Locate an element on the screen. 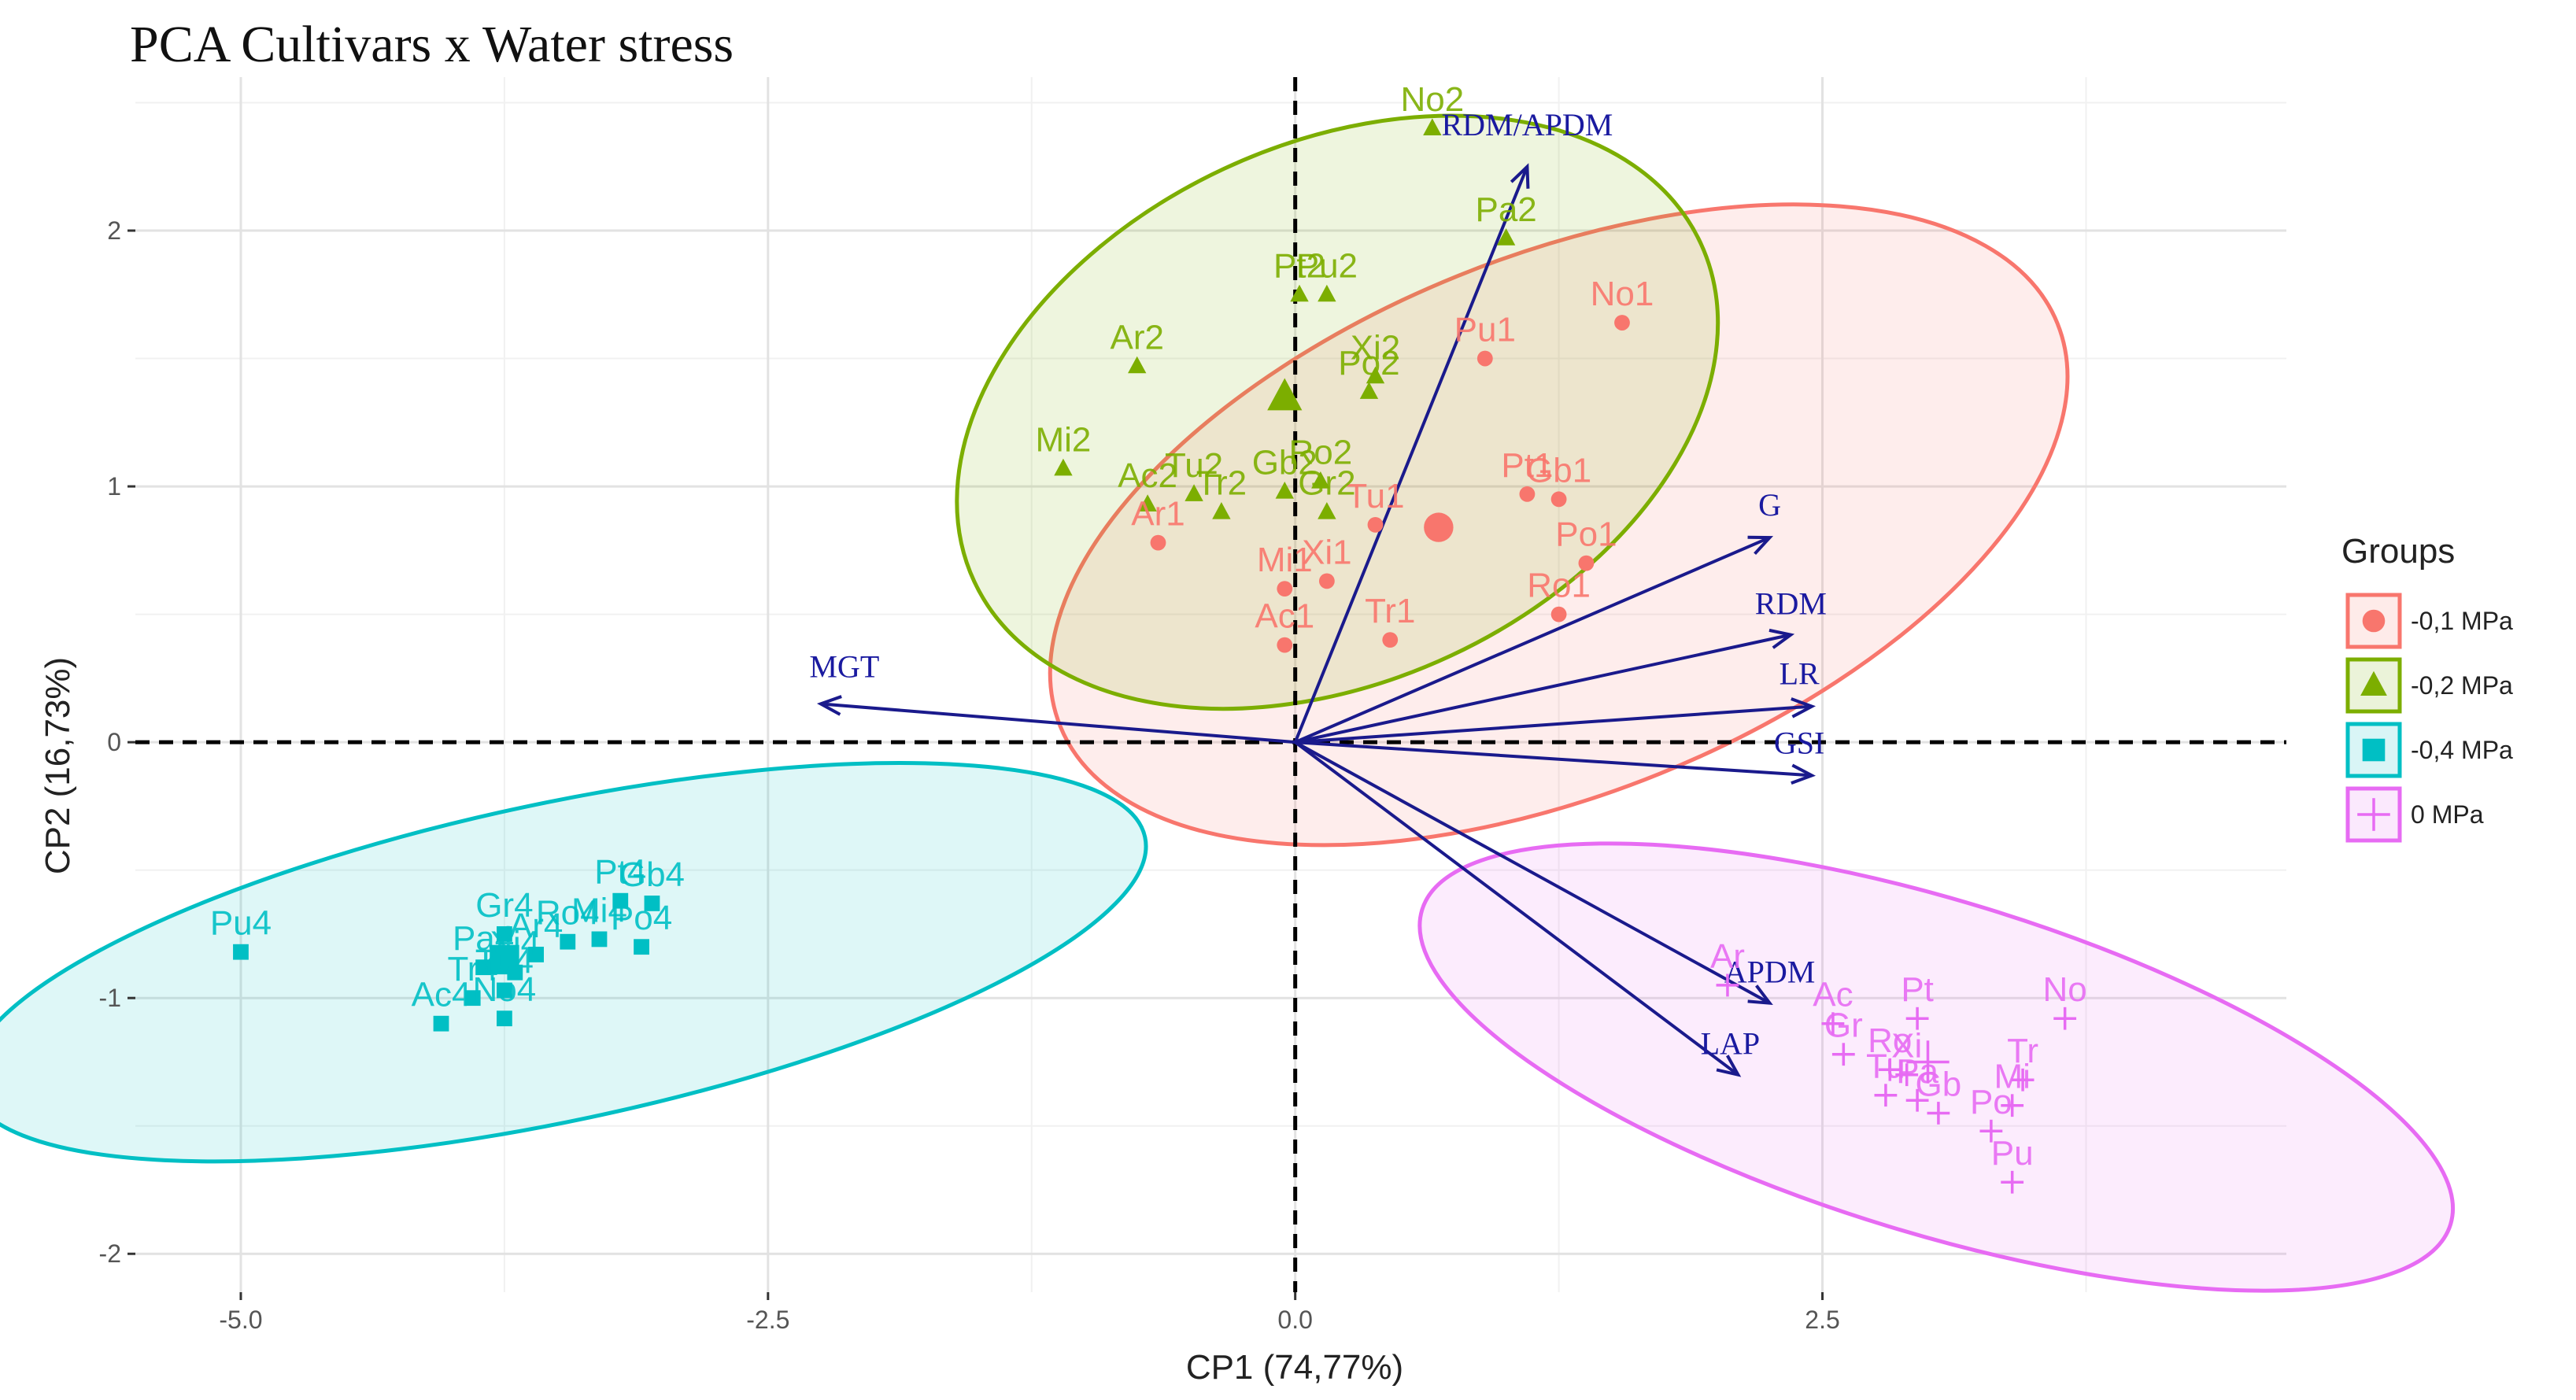 This screenshot has width=2576, height=1400. loading-arrowhead-gsi is located at coordinates (1804, 774).